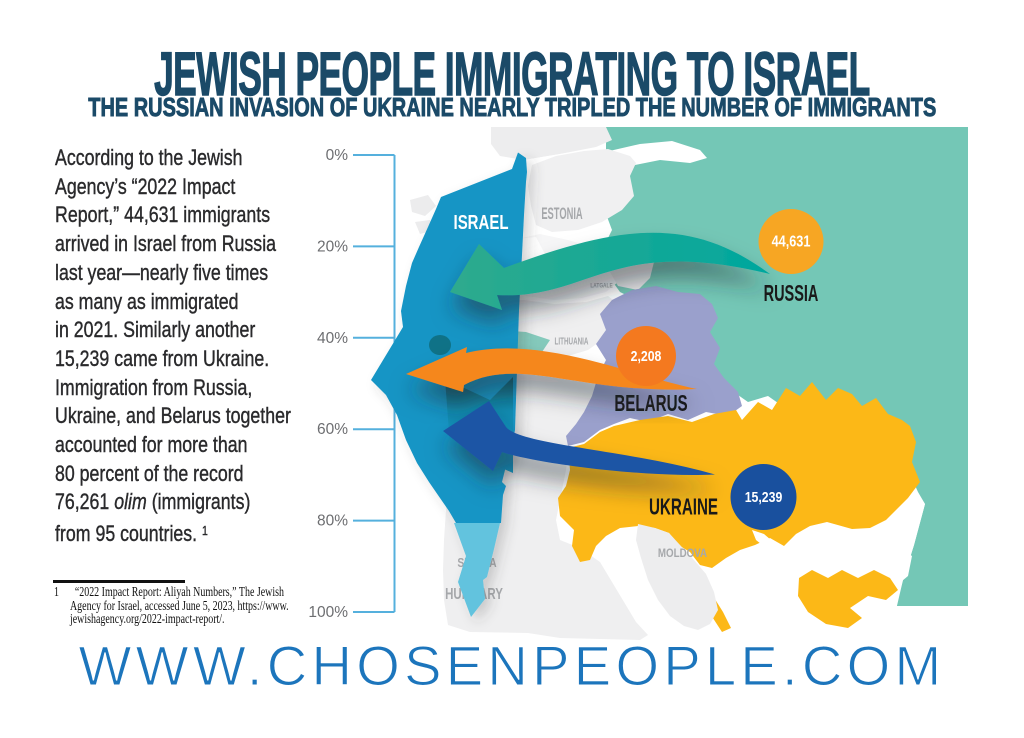 The height and width of the screenshot is (738, 1024). Describe the element at coordinates (328, 612) in the screenshot. I see `svg-text: 100%` at that location.